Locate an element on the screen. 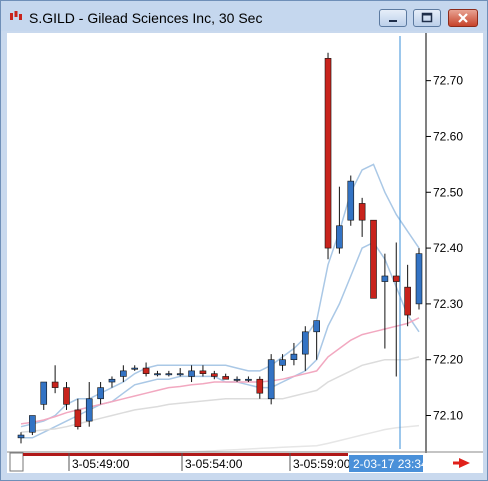 The width and height of the screenshot is (488, 481). maximize-button is located at coordinates (427, 18).